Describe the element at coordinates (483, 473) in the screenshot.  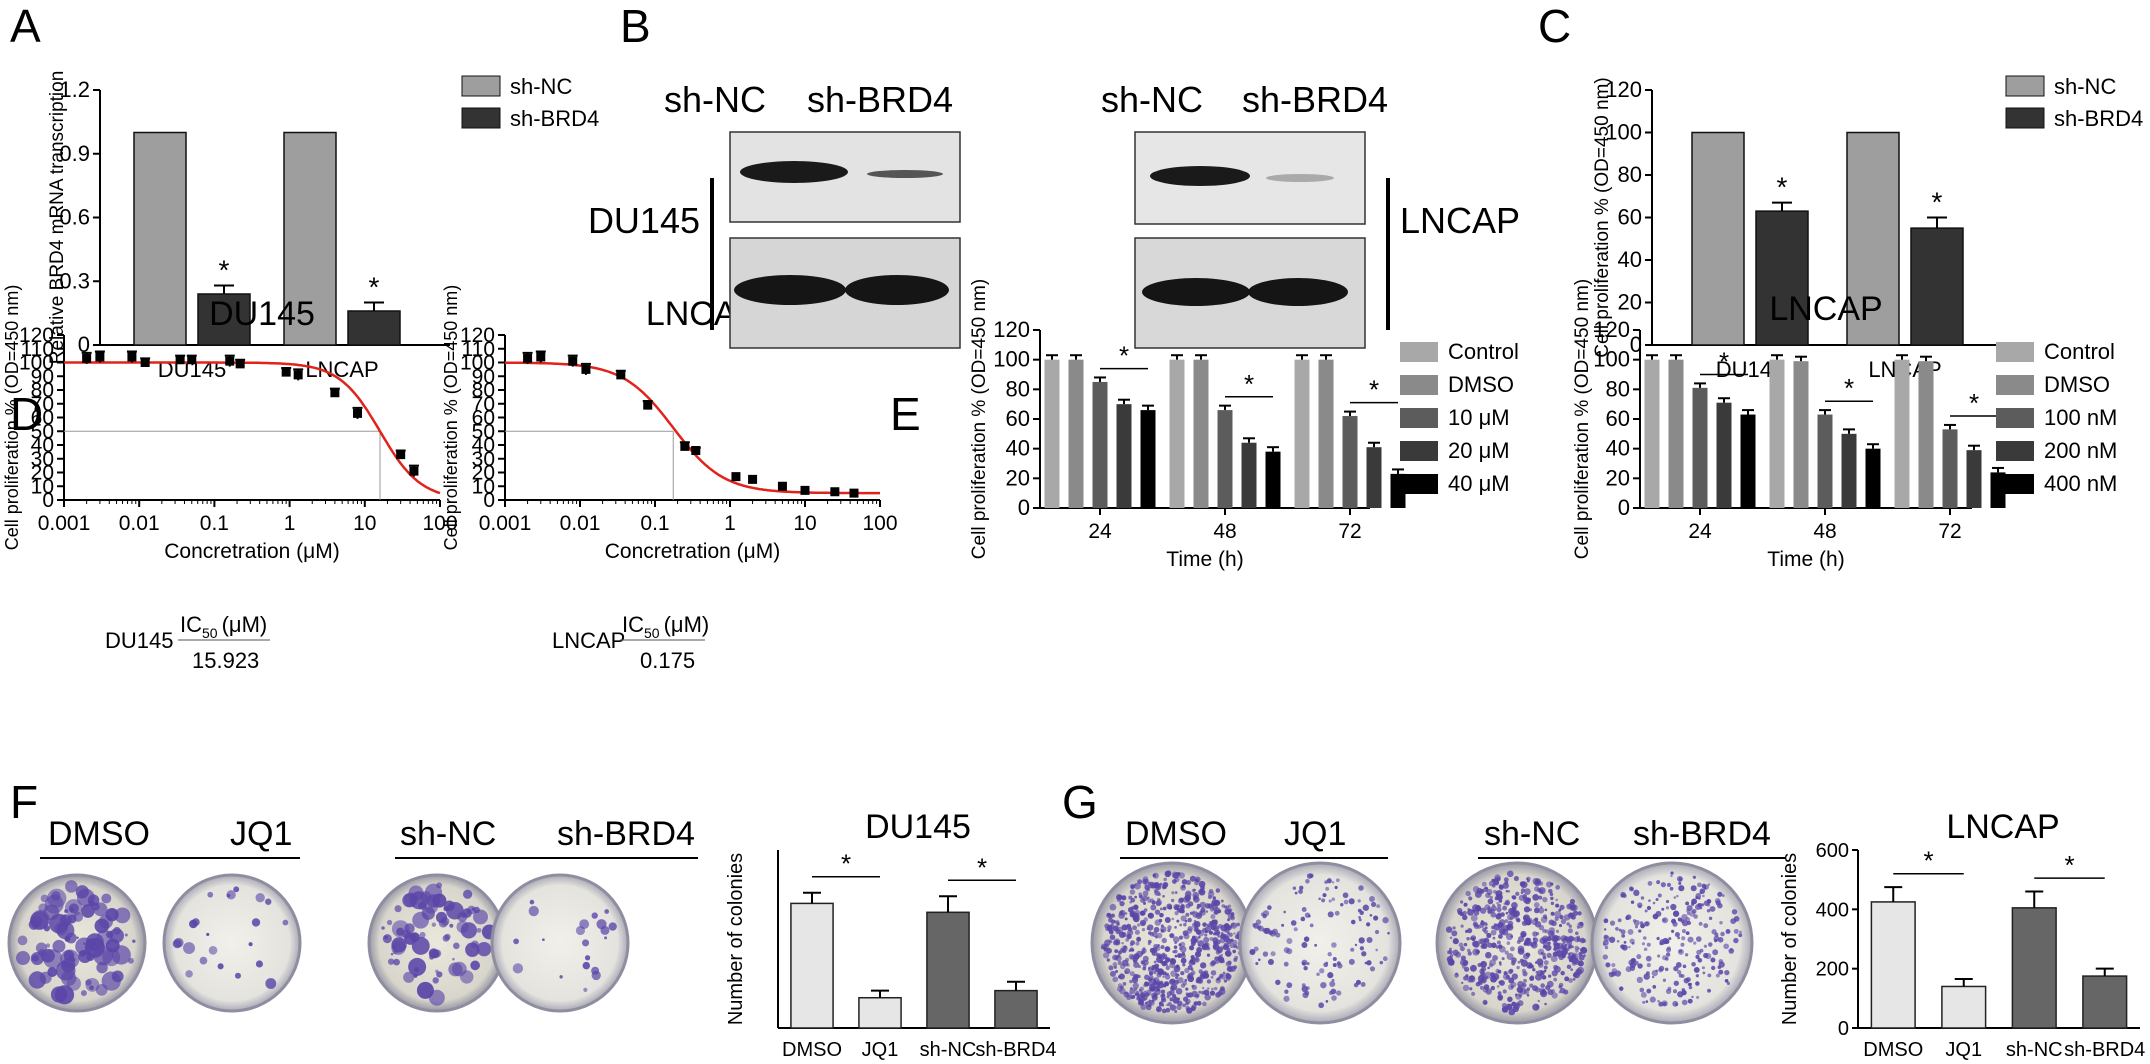
I see `y-tick-label: 20` at that location.